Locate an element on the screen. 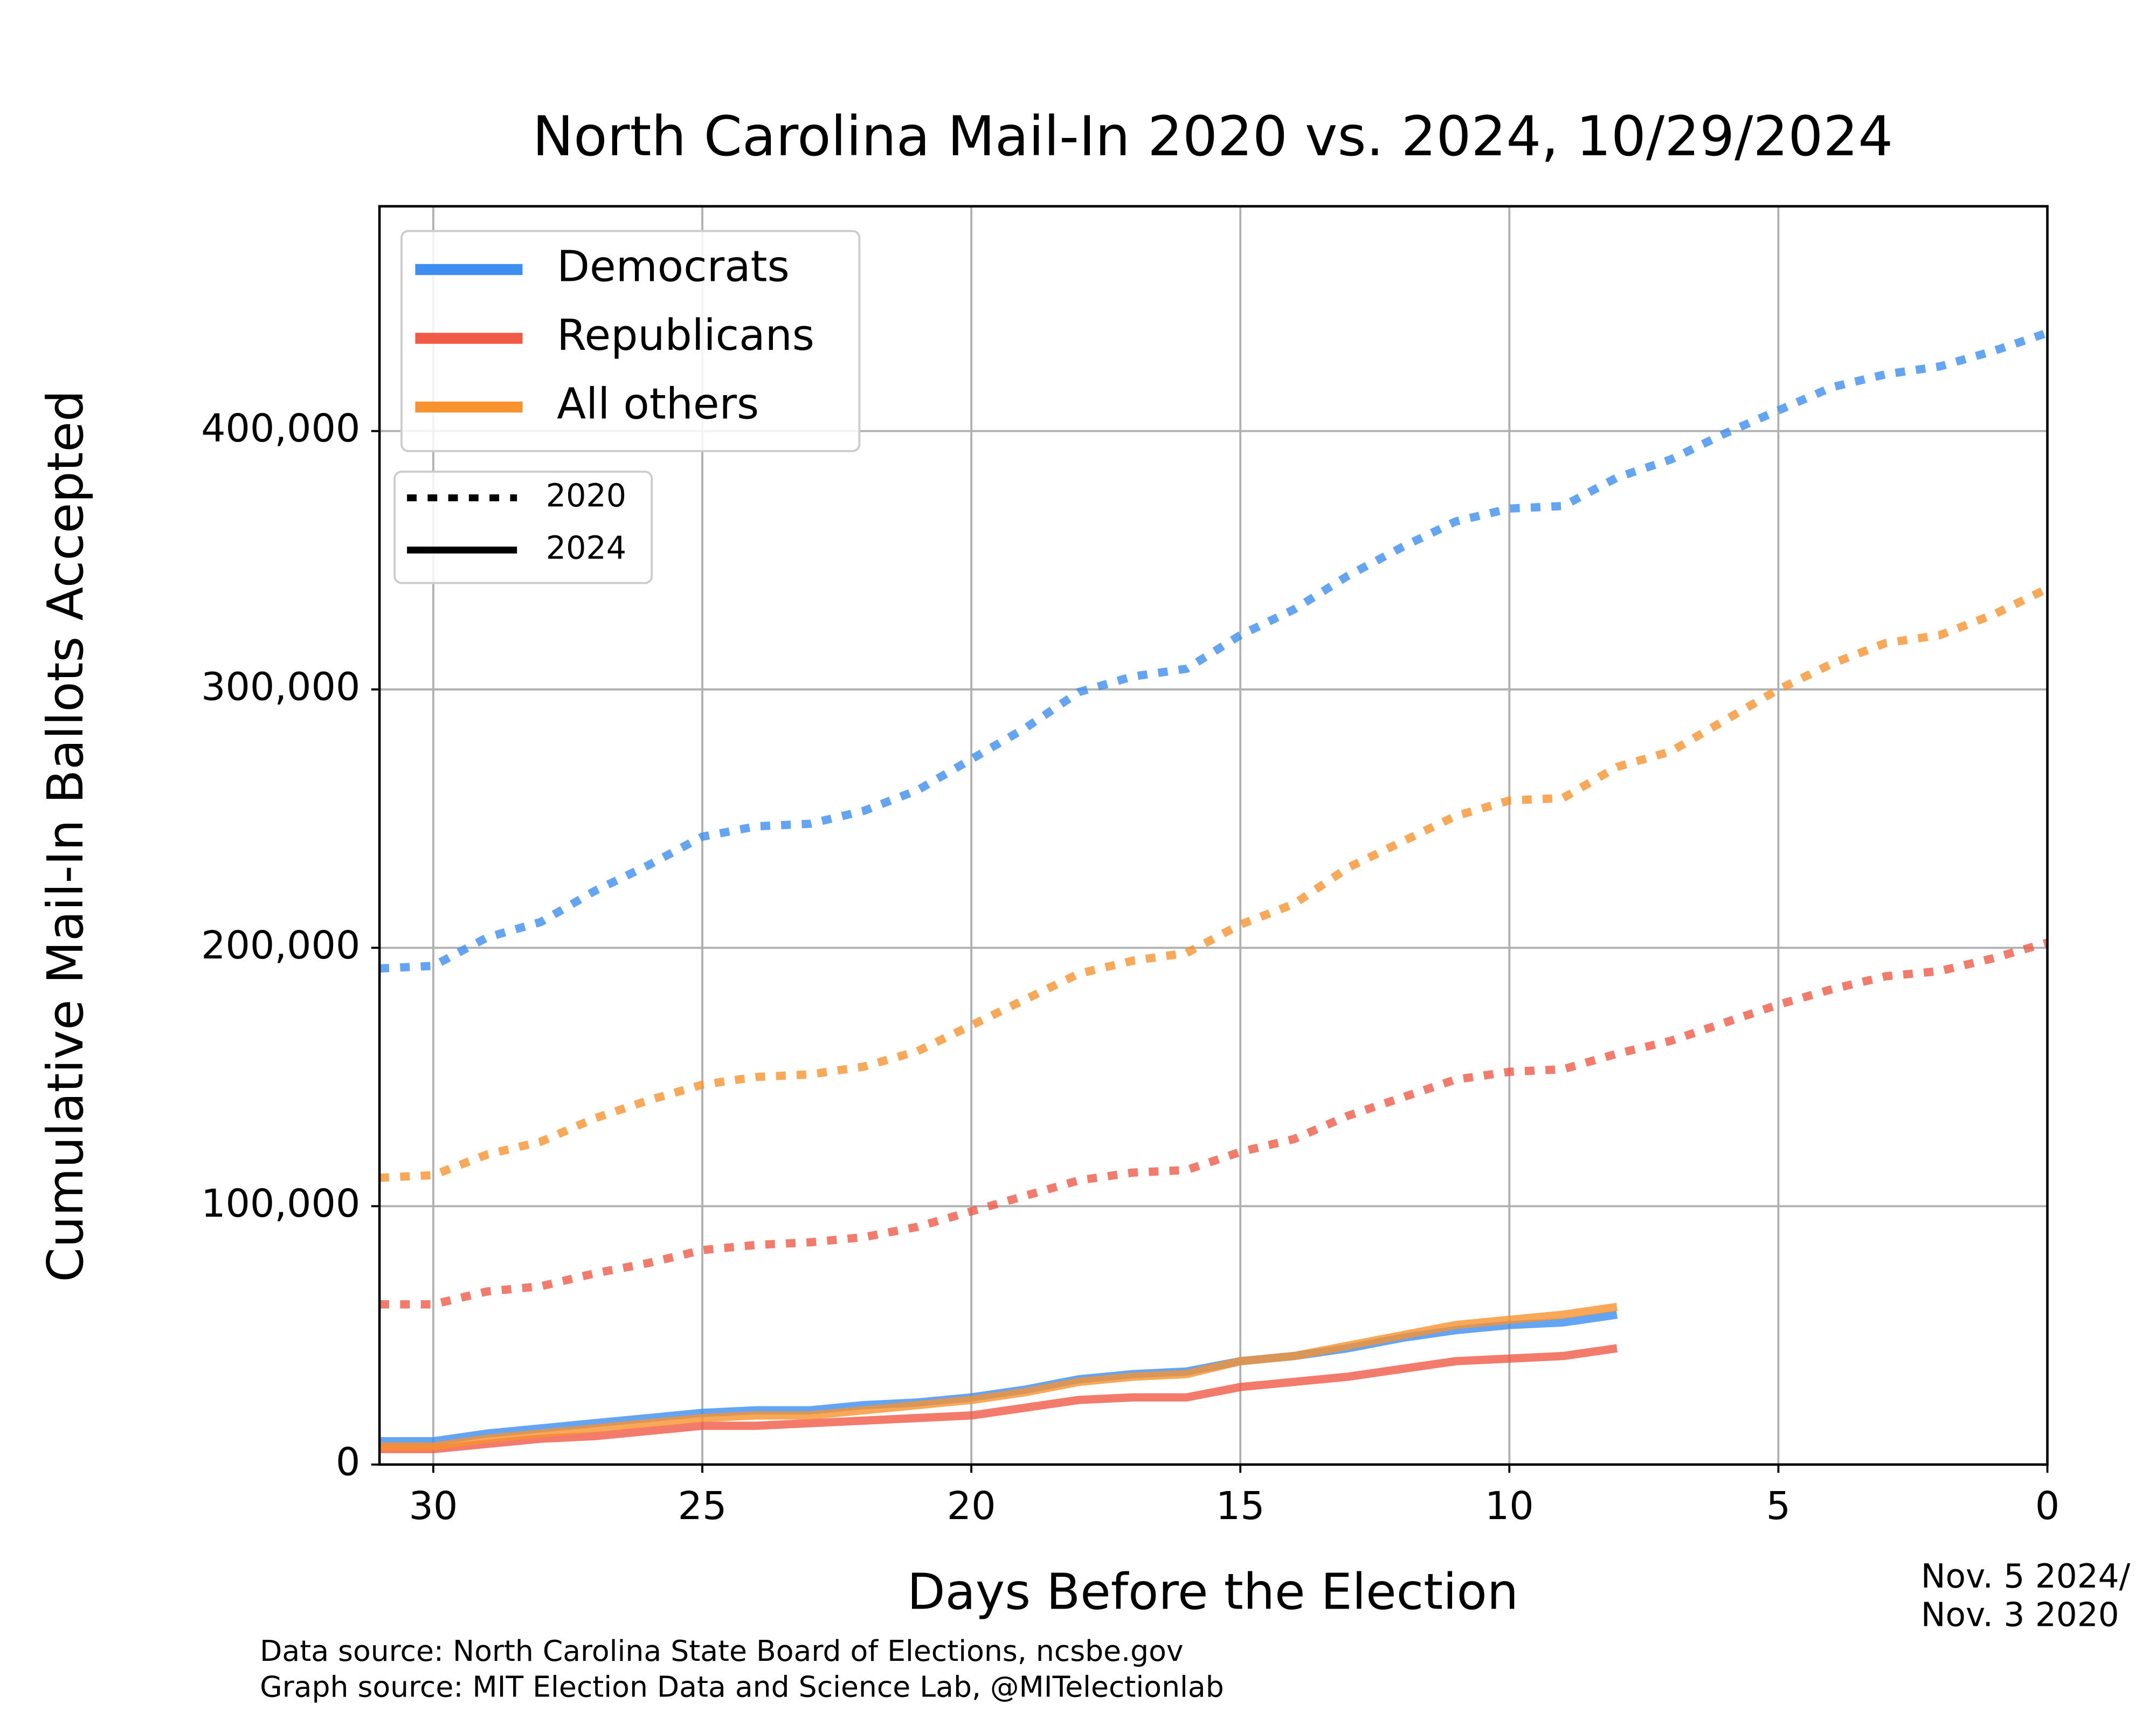  x-tick-label: 30 is located at coordinates (433, 1506).